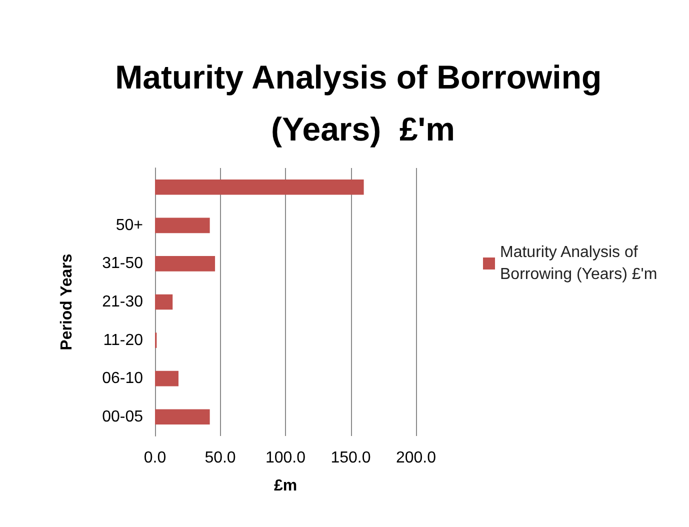 This screenshot has width=689, height=527. Describe the element at coordinates (123, 340) in the screenshot. I see `y-tick-label: 11-20` at that location.